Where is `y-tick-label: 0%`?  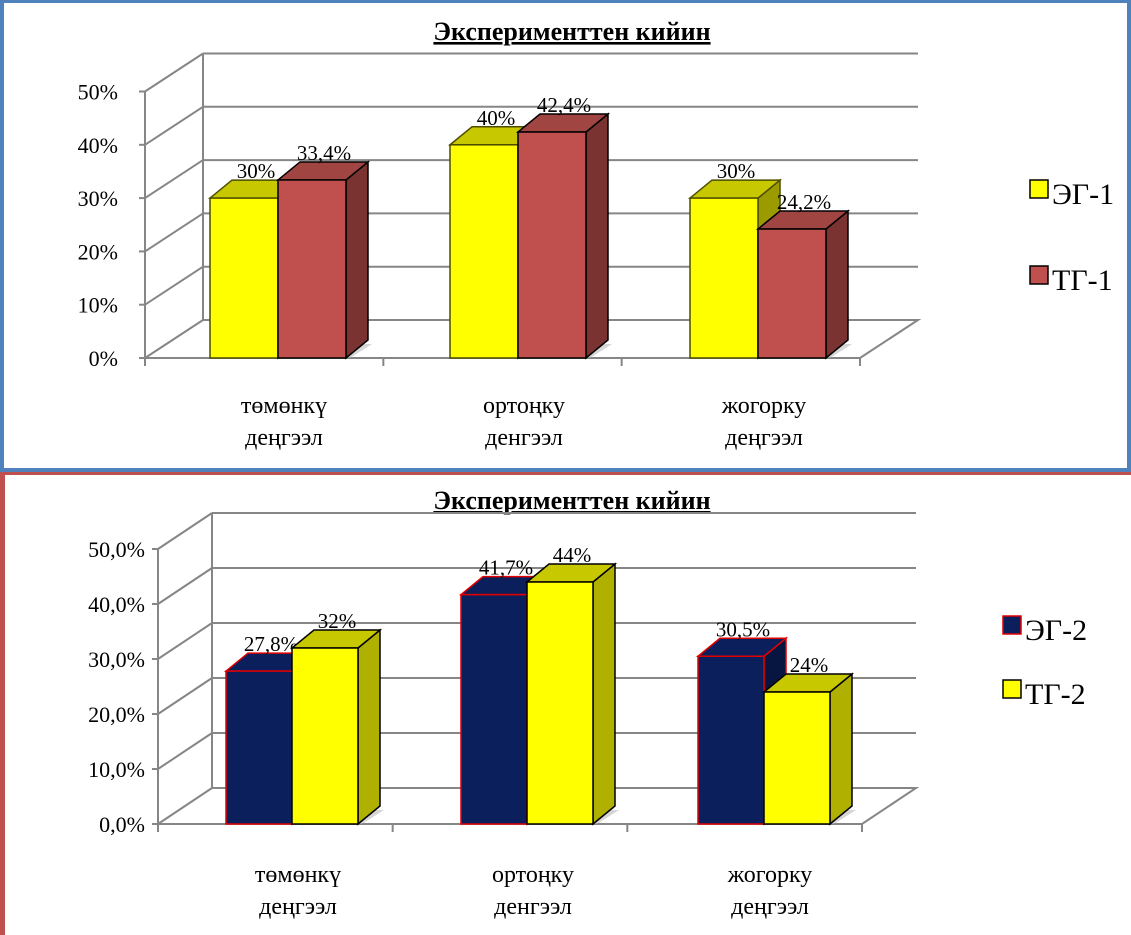 y-tick-label: 0% is located at coordinates (103, 358).